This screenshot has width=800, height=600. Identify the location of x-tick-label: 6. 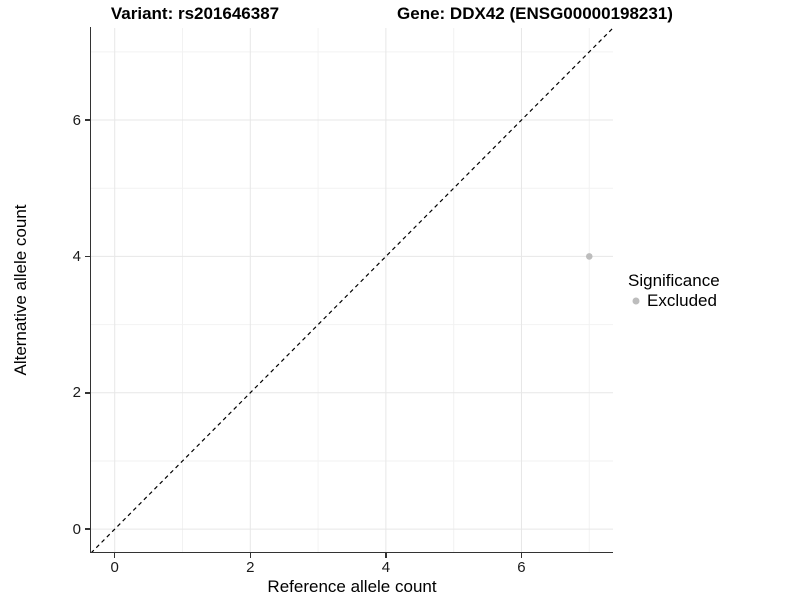
(521, 567).